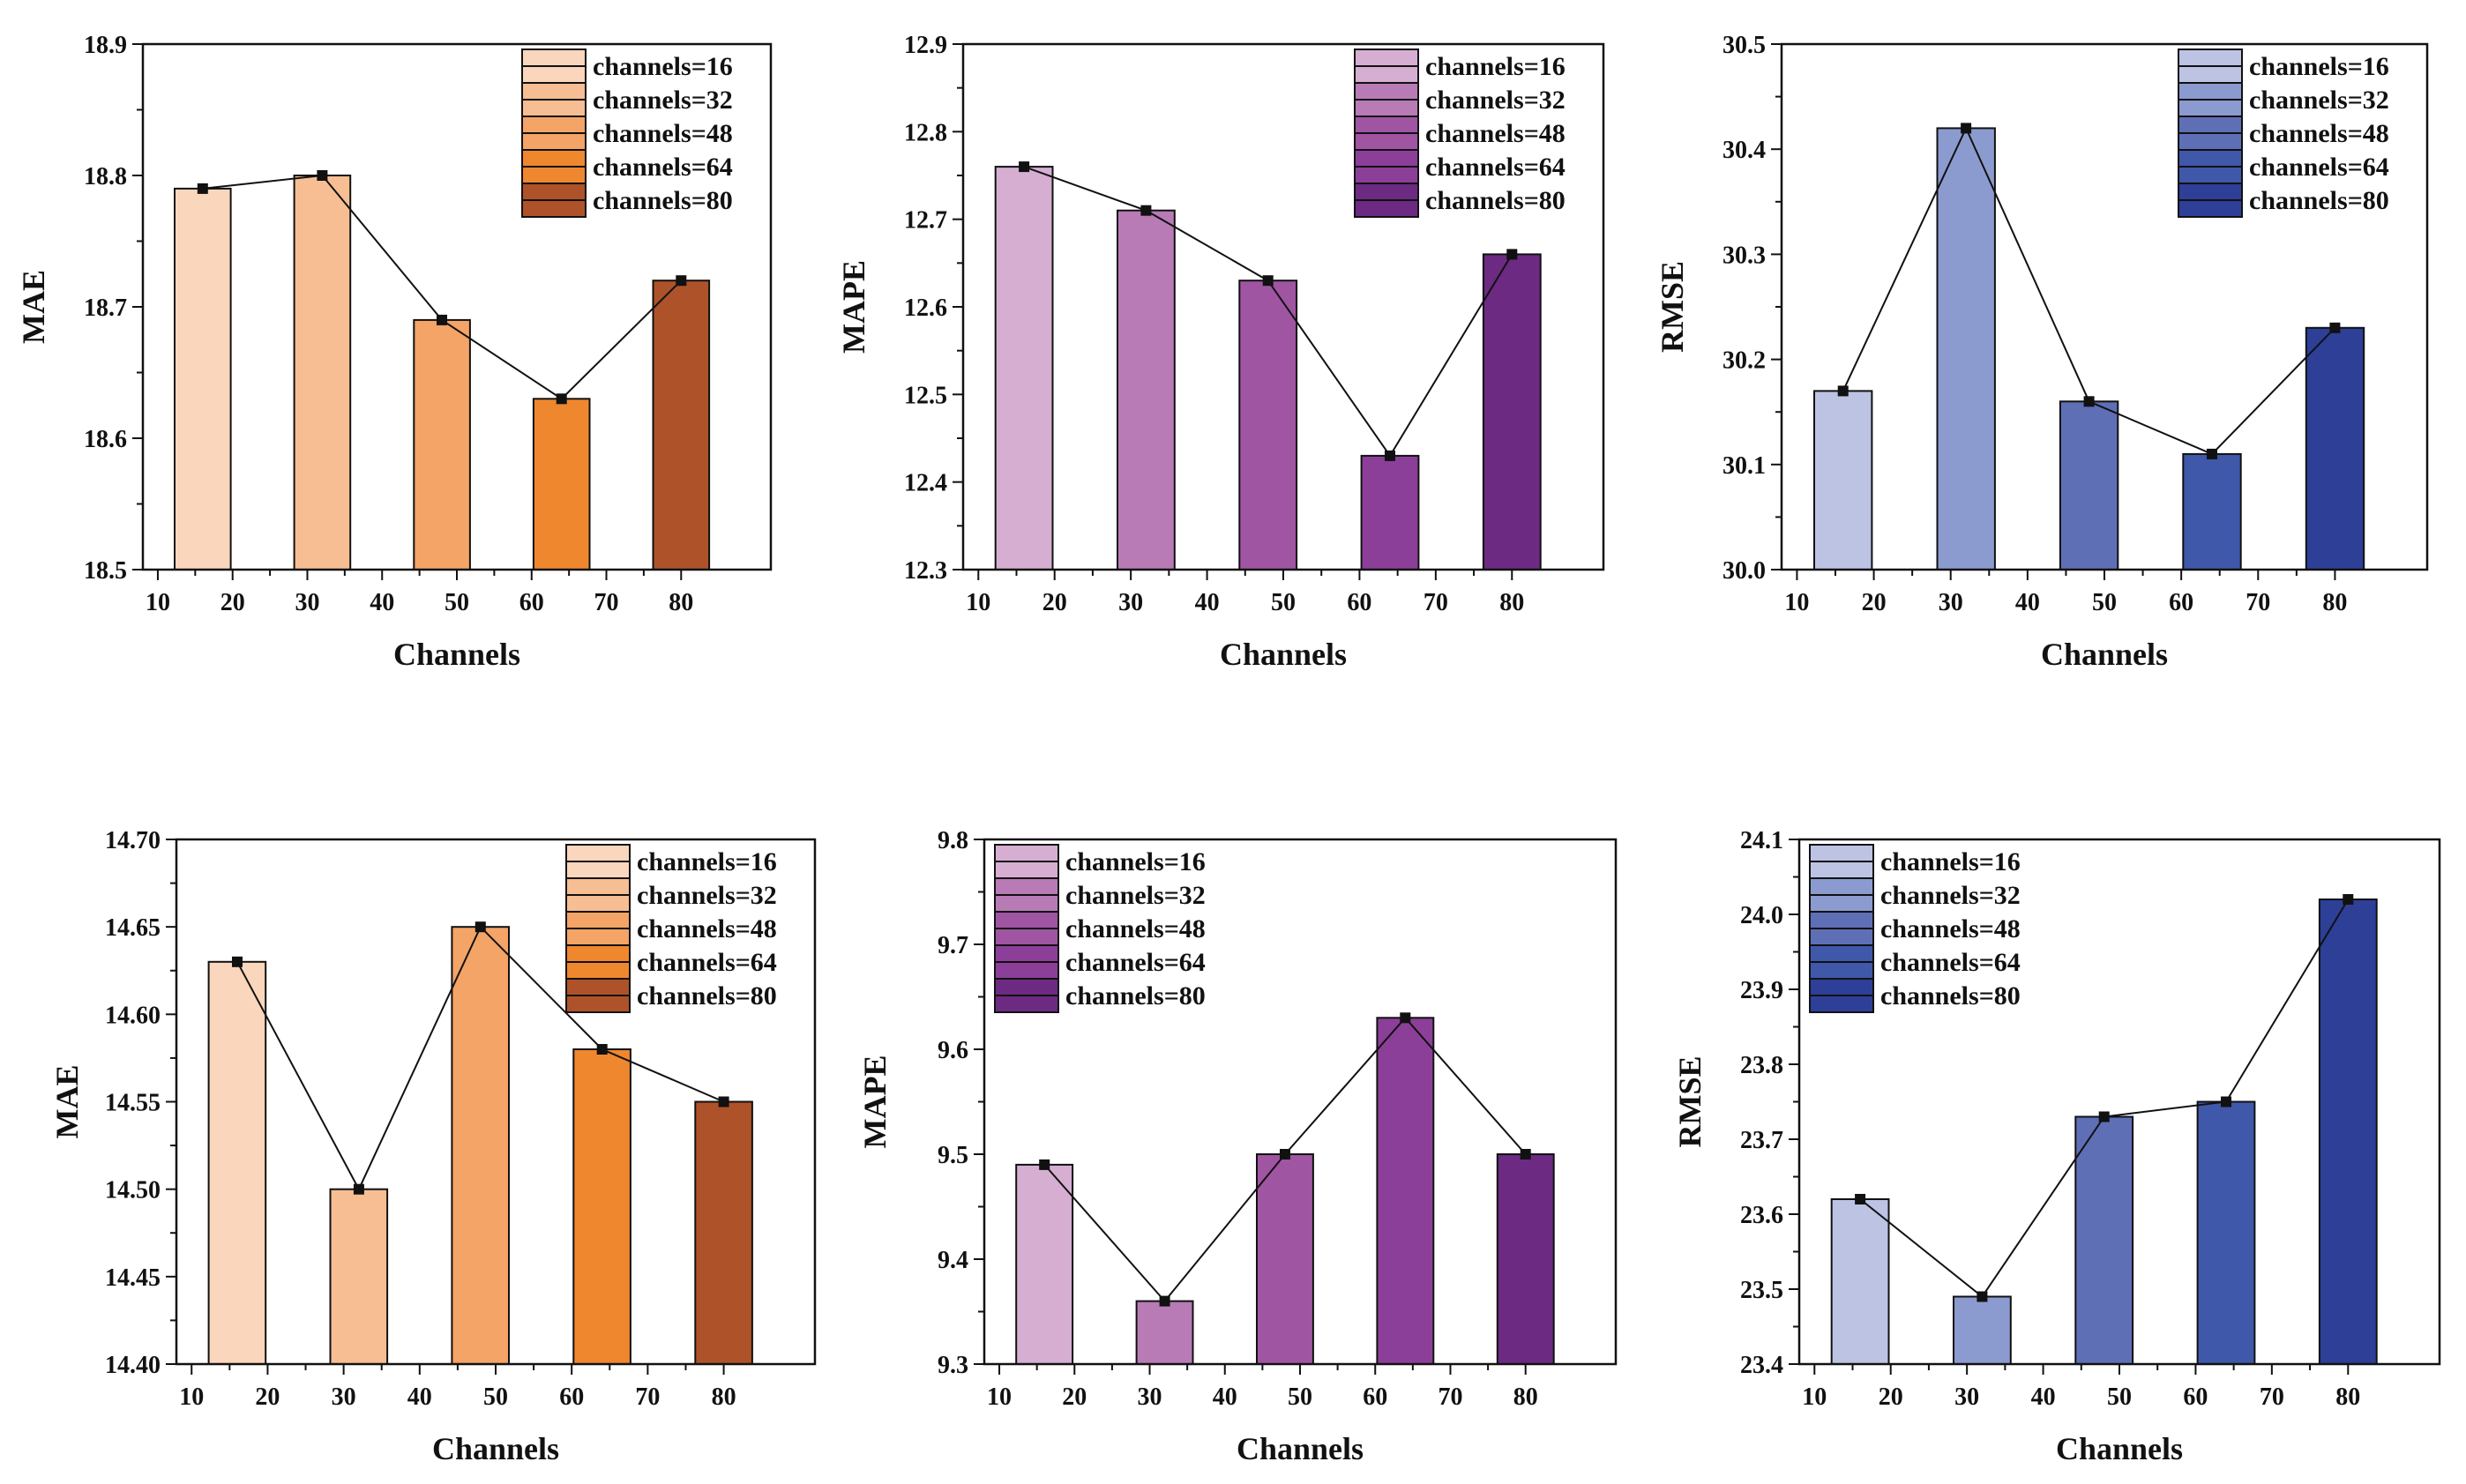 The width and height of the screenshot is (2466, 1484). Describe the element at coordinates (953, 1050) in the screenshot. I see `y-tick-label: 9.6` at that location.